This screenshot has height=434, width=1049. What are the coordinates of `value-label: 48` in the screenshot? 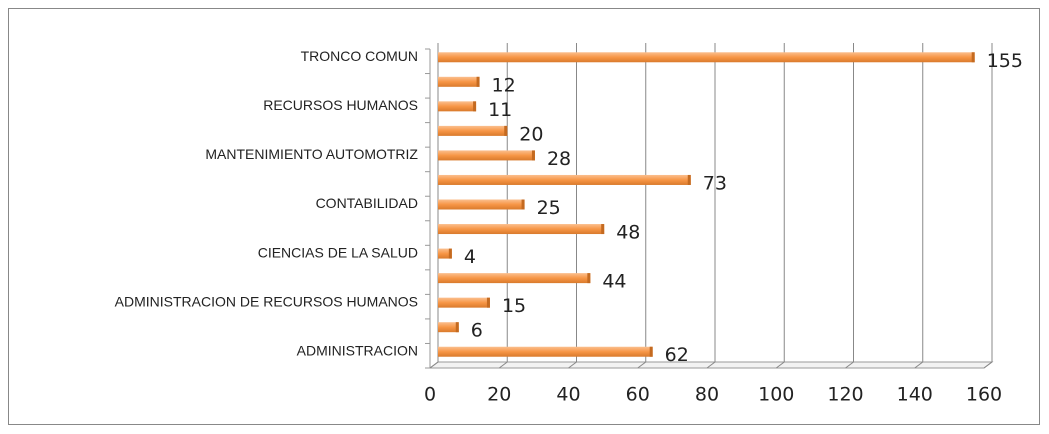 It's located at (628, 233).